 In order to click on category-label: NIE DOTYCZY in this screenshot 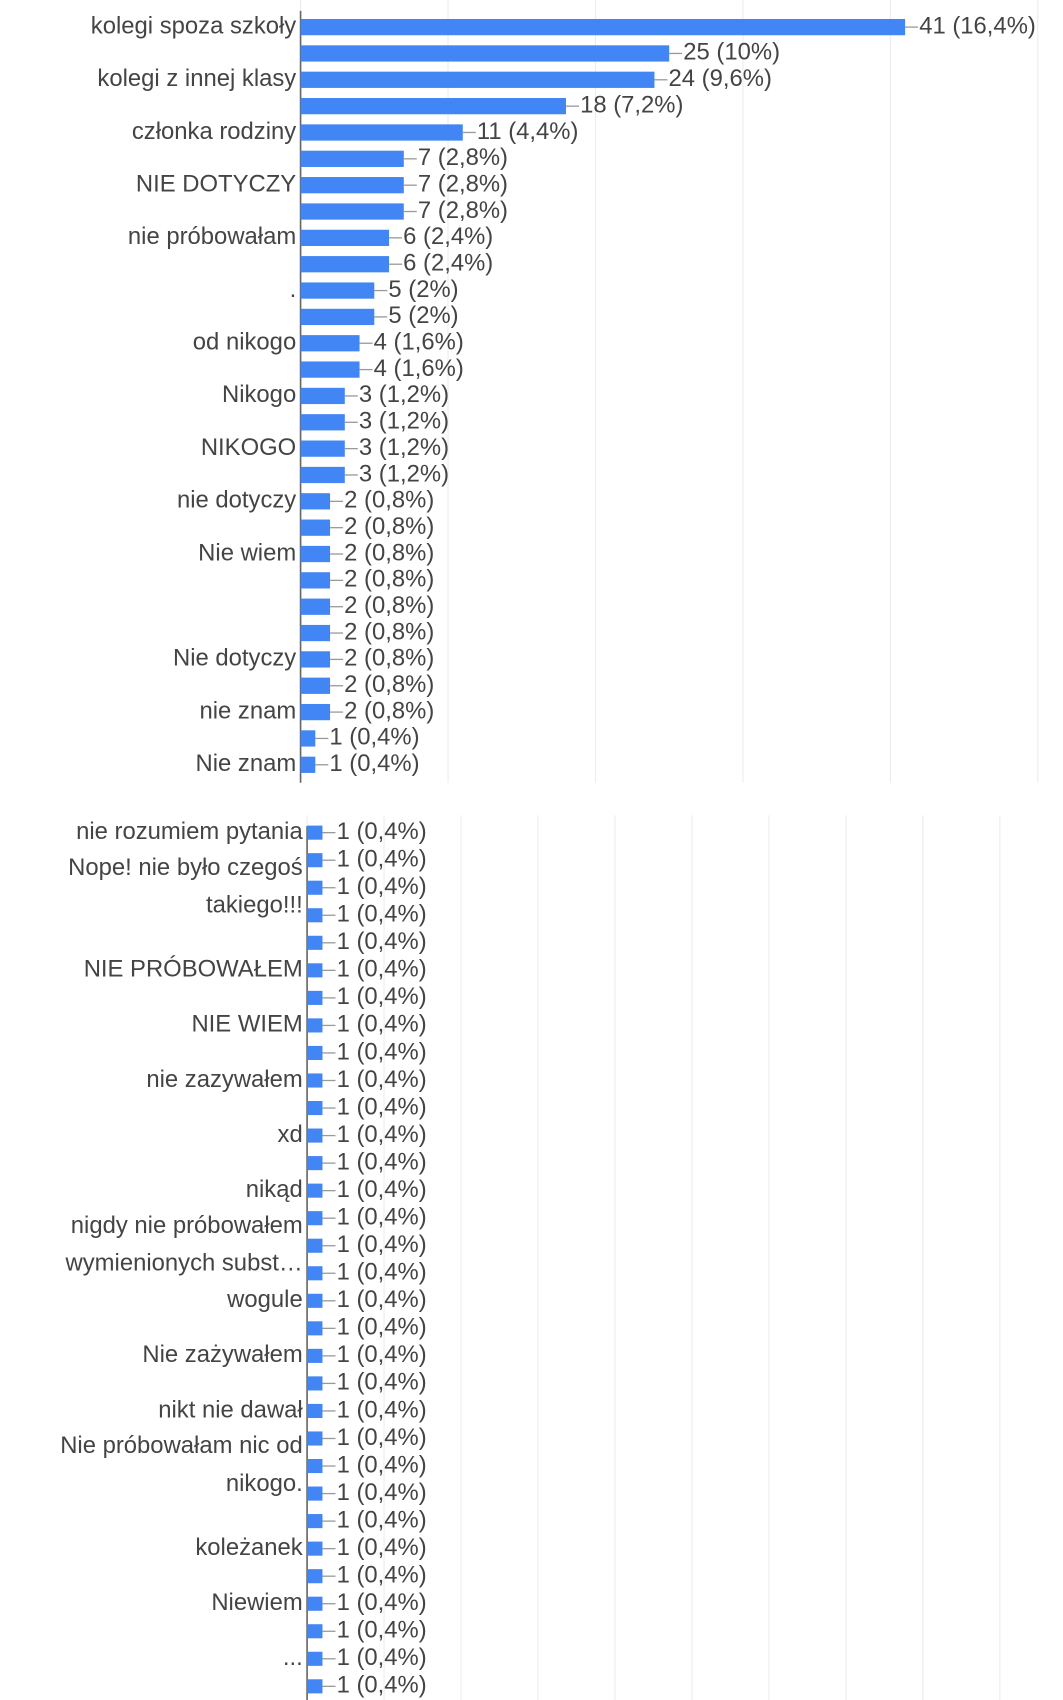, I will do `click(216, 183)`.